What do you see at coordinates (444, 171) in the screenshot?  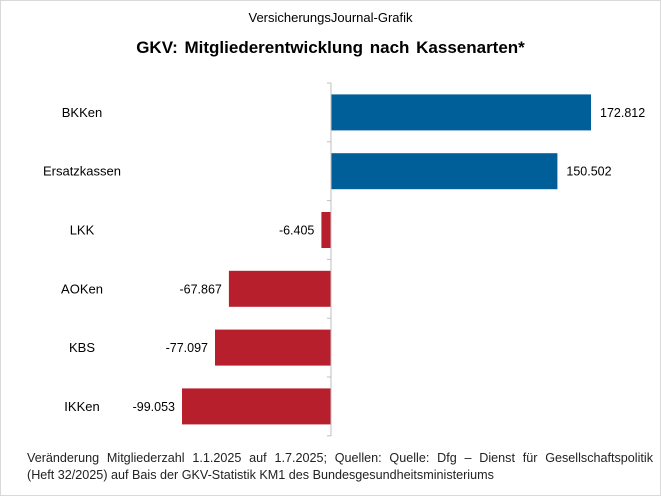 I see `bar-ersatzkassen` at bounding box center [444, 171].